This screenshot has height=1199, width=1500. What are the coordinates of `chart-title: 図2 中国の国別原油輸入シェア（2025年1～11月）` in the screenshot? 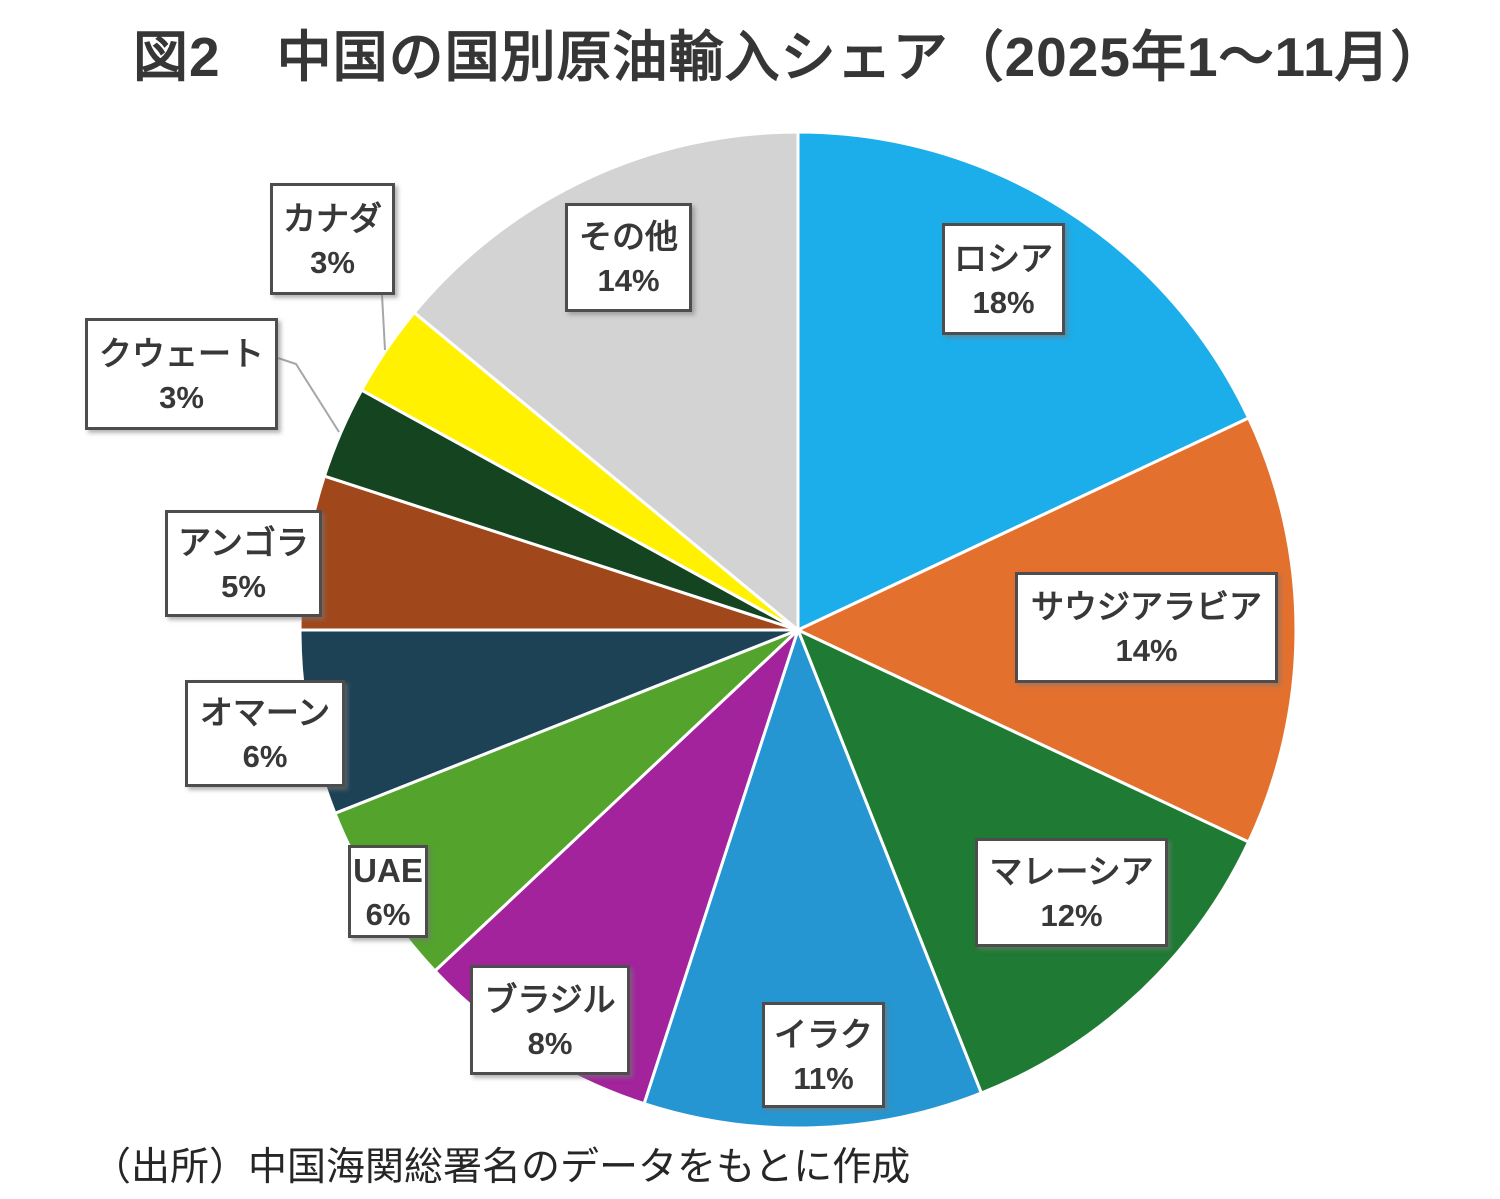 It's located at (790, 57).